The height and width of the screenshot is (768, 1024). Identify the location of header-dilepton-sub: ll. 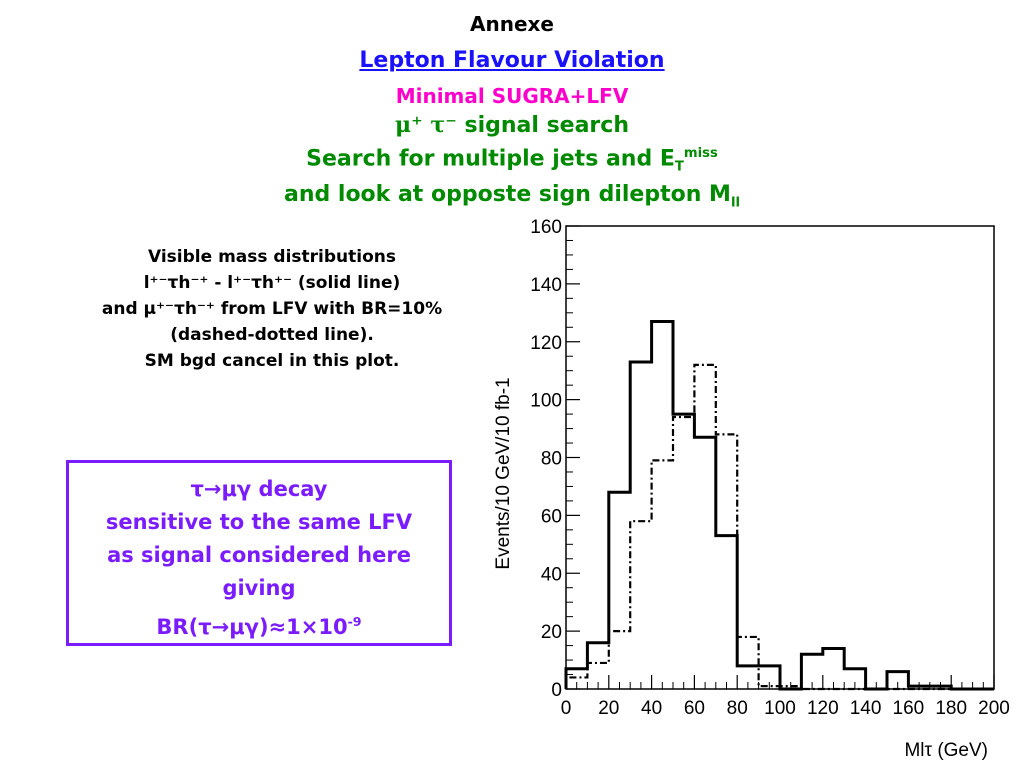
(735, 203).